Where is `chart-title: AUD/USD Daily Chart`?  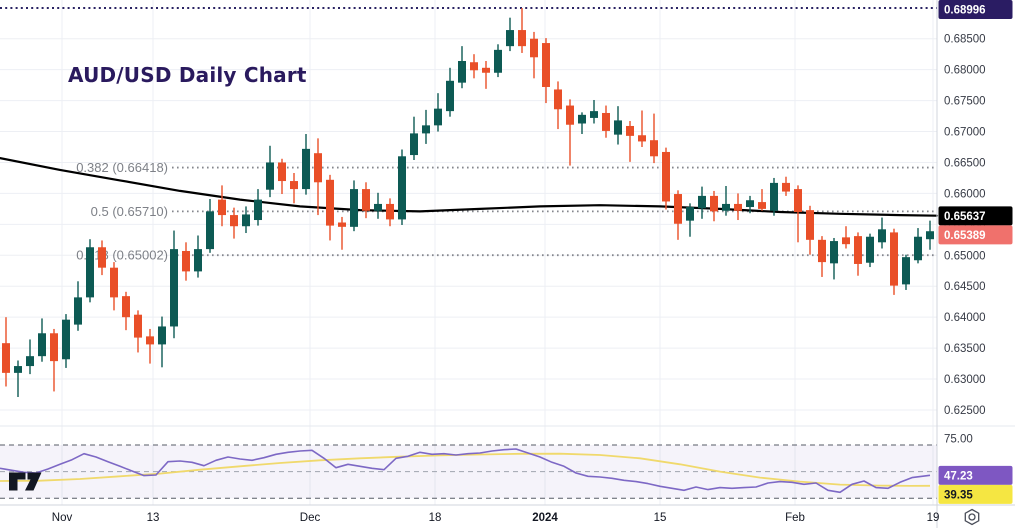 chart-title: AUD/USD Daily Chart is located at coordinates (187, 75).